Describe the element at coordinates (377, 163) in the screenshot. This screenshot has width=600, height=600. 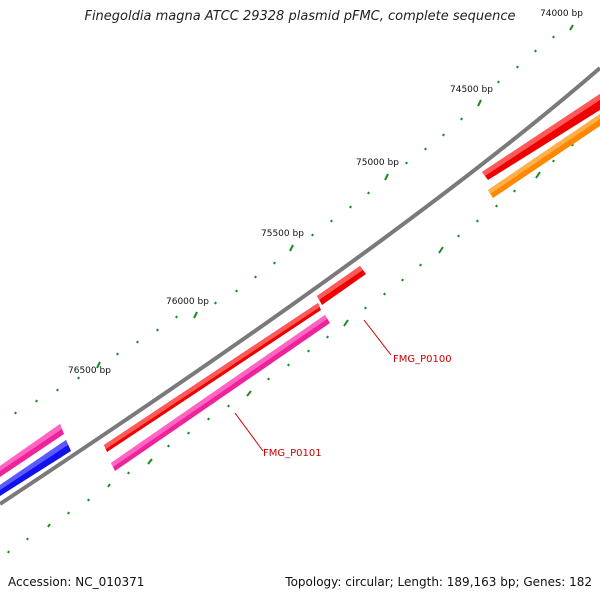
I see `tick-label: 75000 bp` at that location.